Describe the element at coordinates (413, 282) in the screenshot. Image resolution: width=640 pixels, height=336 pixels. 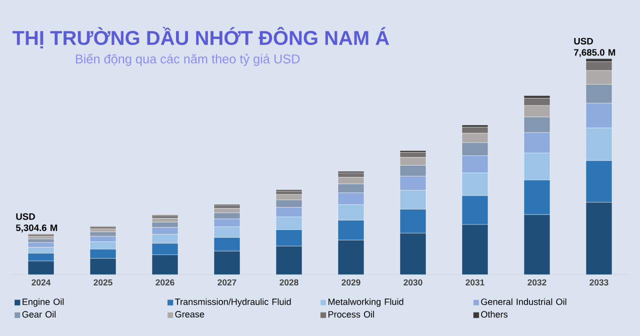
I see `x-tick-label: 2030` at that location.